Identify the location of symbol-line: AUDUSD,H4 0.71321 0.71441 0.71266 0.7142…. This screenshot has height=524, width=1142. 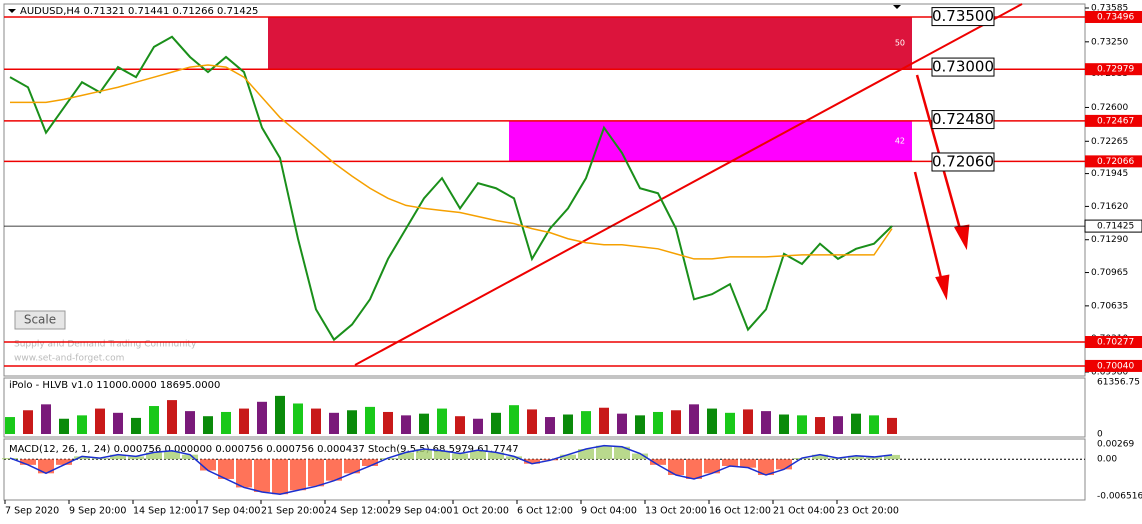
(139, 11).